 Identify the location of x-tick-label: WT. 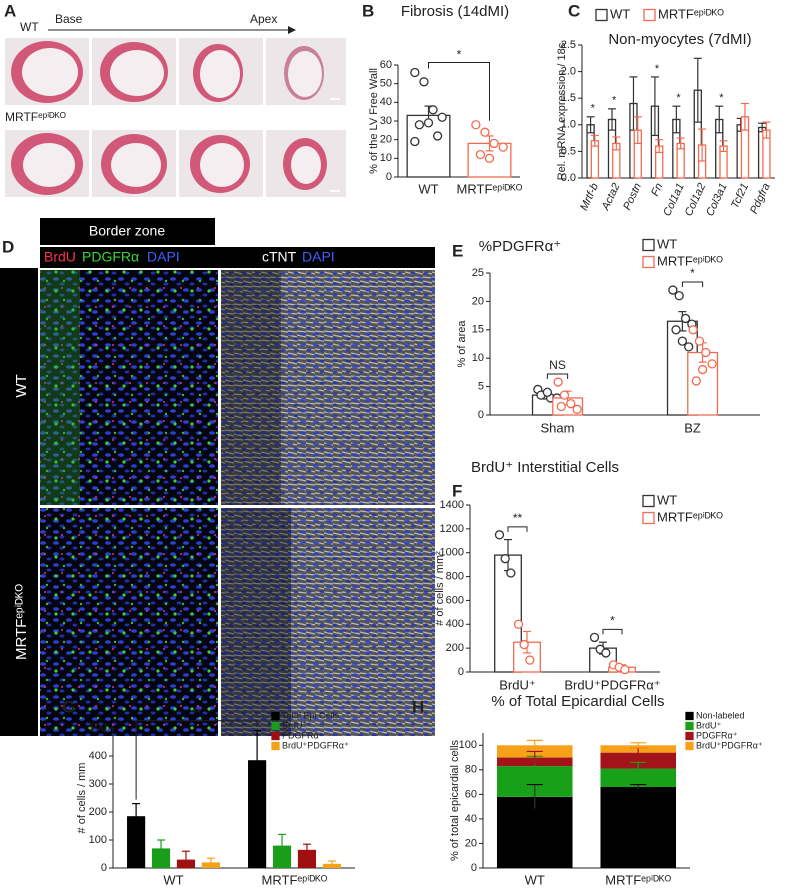
(428, 188).